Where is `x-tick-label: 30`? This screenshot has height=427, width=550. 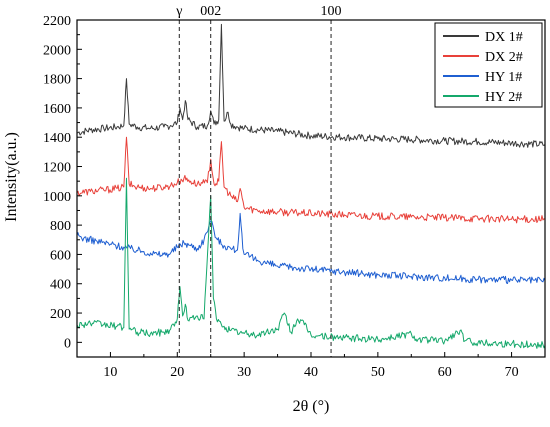 x-tick-label: 30 is located at coordinates (244, 372).